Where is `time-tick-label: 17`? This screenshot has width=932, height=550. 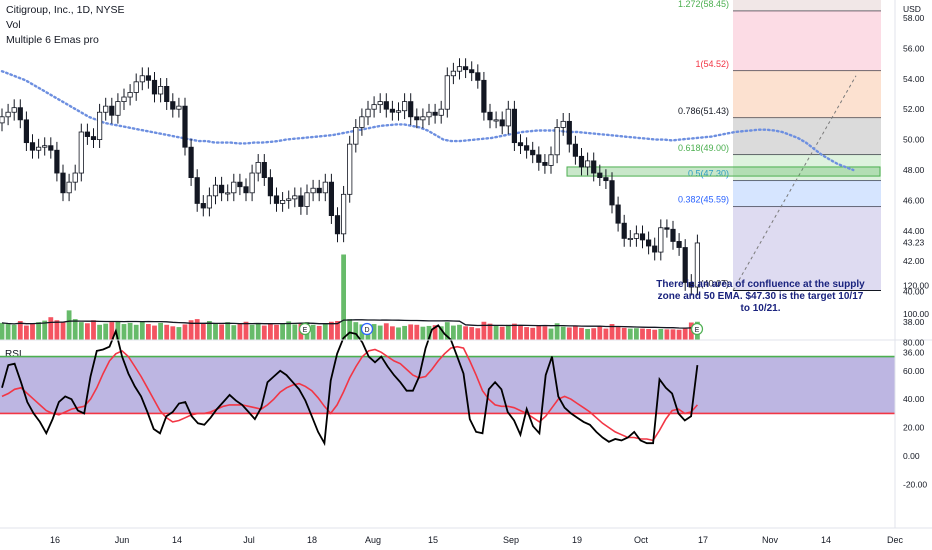 time-tick-label: 17 is located at coordinates (703, 540).